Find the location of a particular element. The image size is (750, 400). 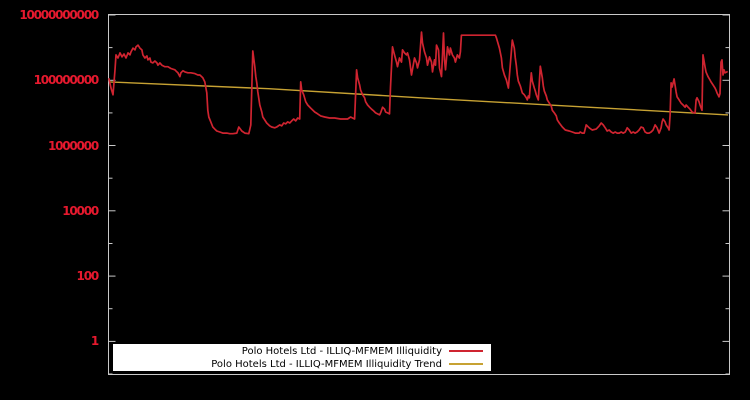

y-axis-tick-label: 10000 is located at coordinates (80, 211).